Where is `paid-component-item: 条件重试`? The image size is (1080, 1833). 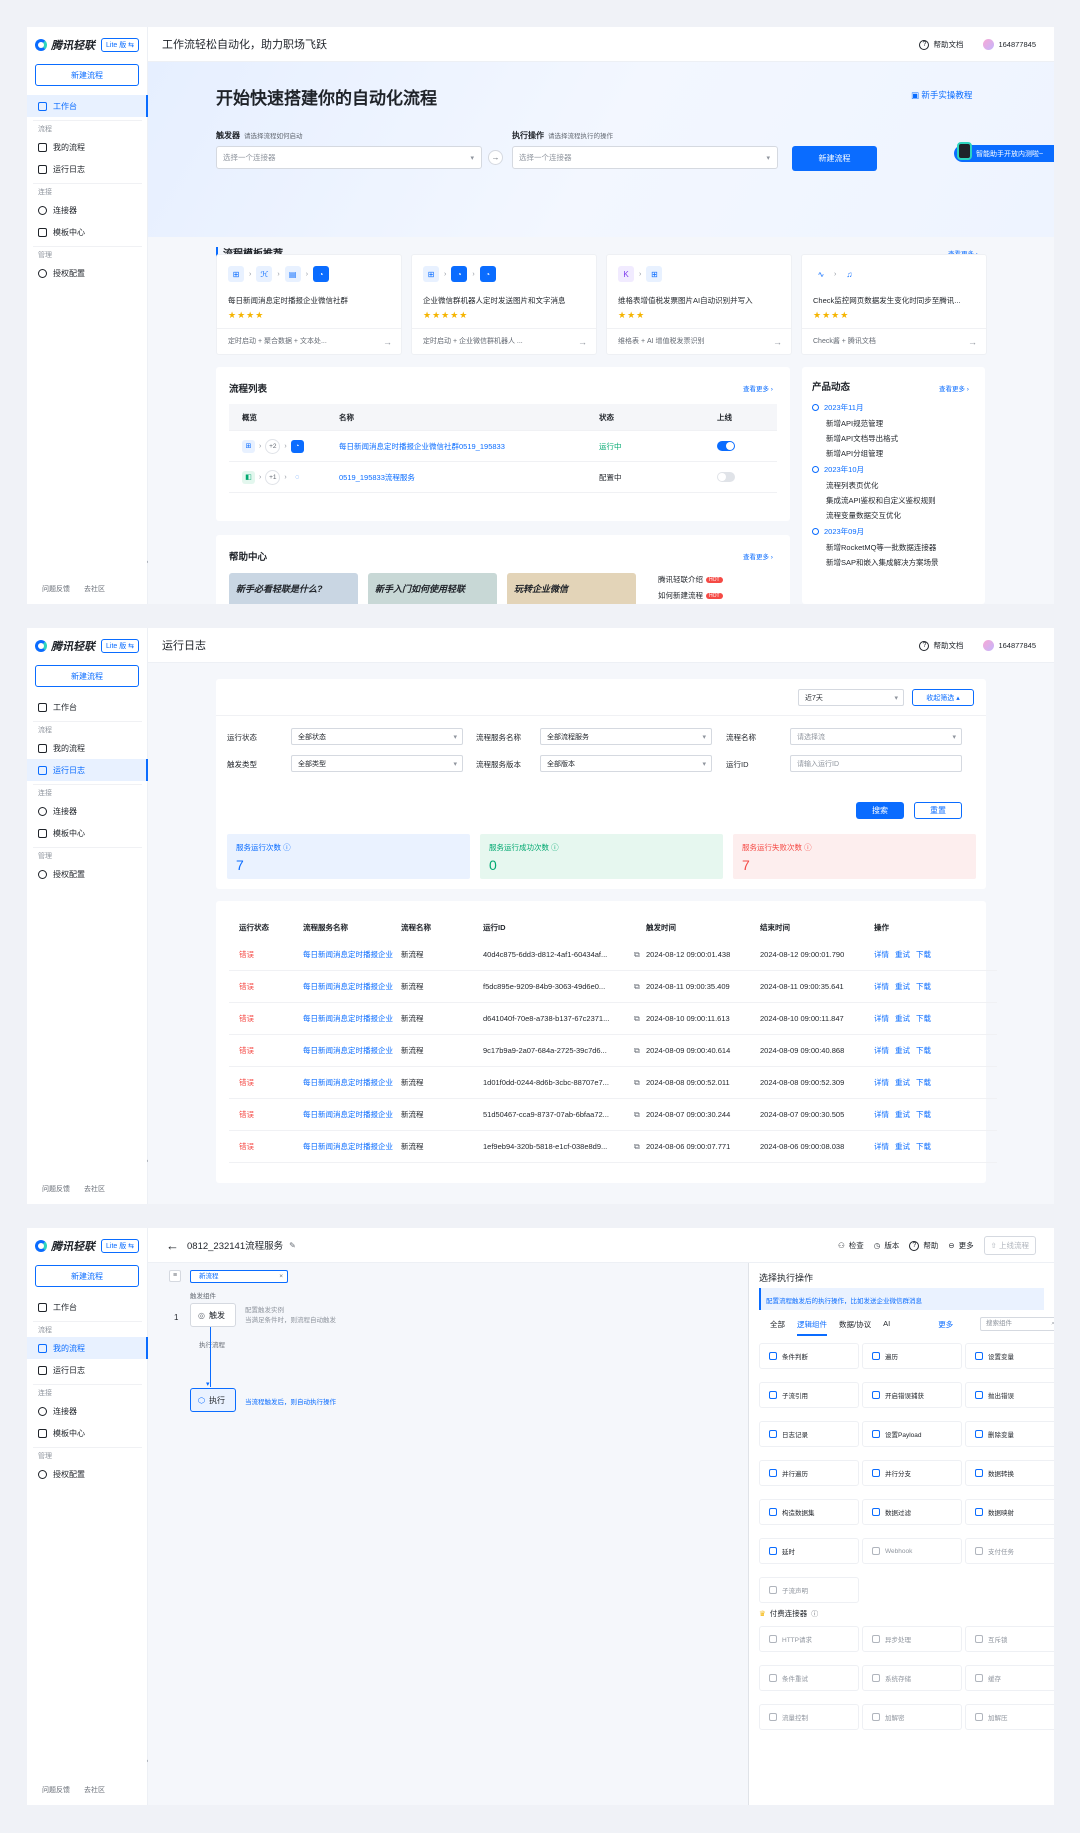 paid-component-item: 条件重试 is located at coordinates (809, 1678).